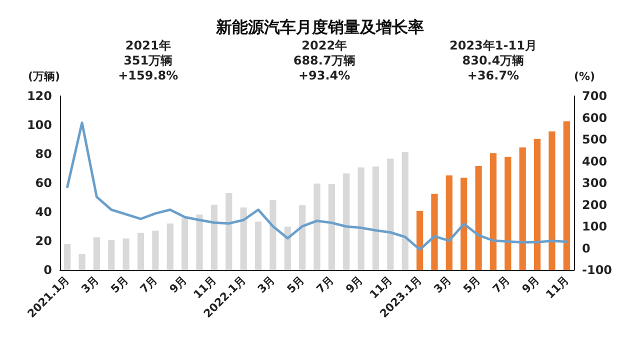  I want to click on y2-tick-label: 100, so click(595, 227).